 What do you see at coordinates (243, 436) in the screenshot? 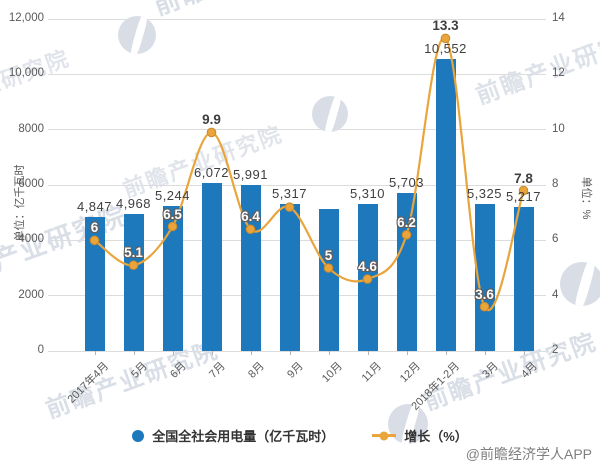
I see `legend-label-consumption: 全国全社会用电量（亿千瓦时）` at bounding box center [243, 436].